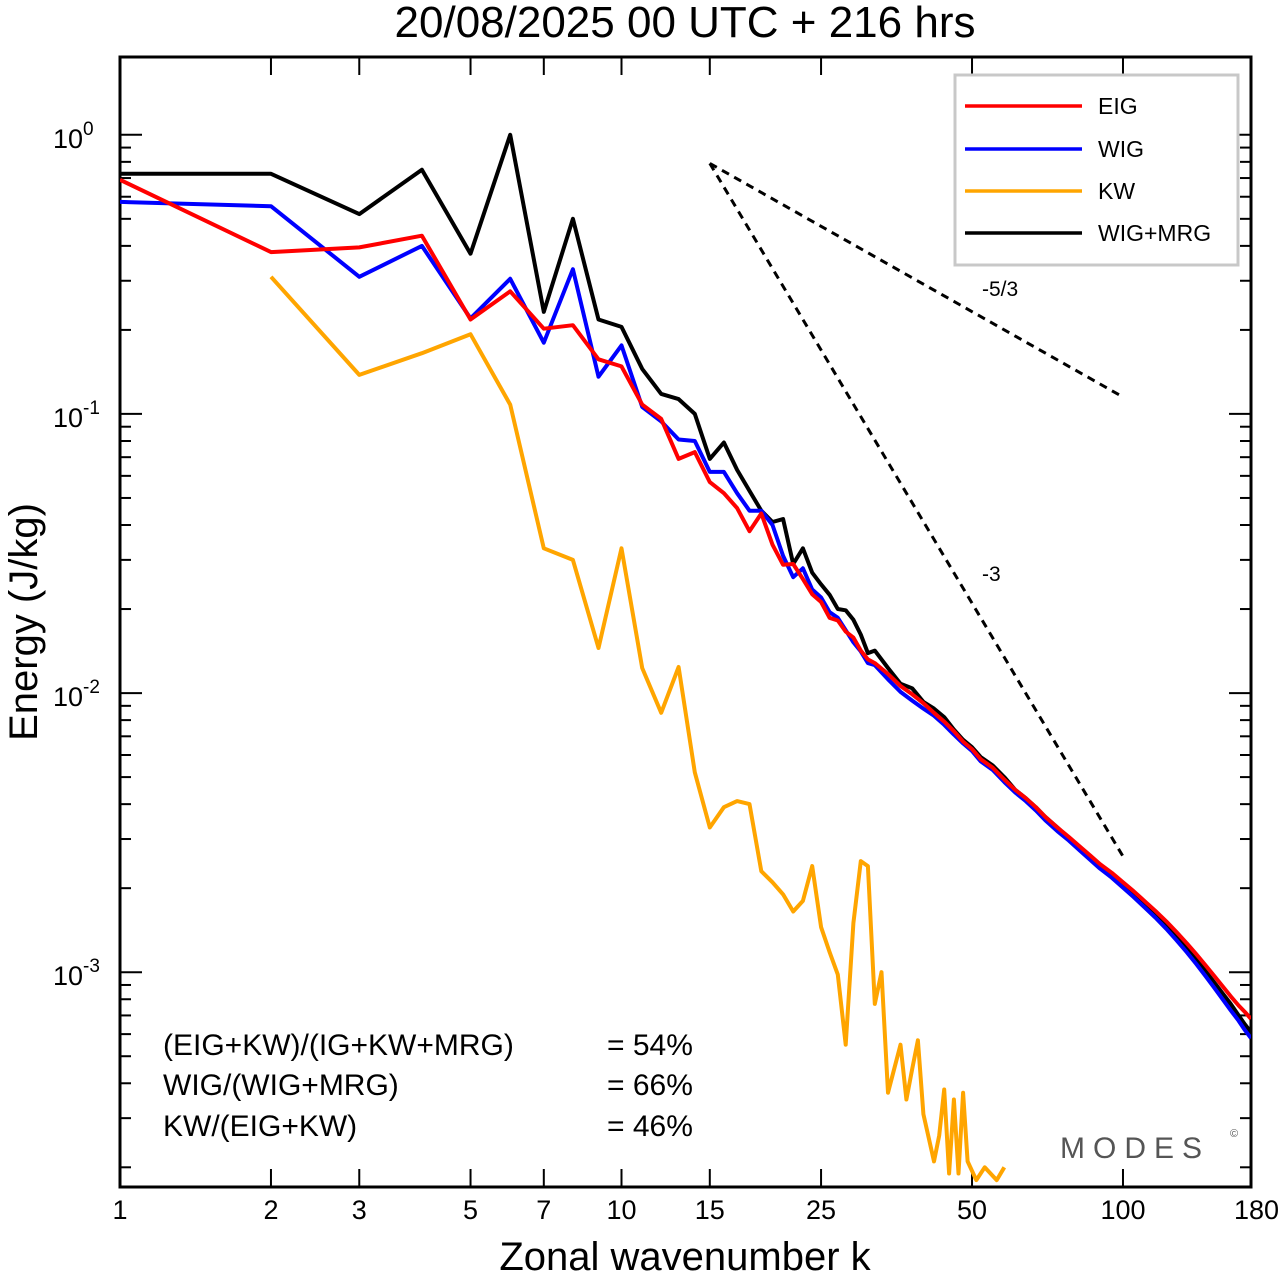  I want to click on y-tick-label-3: 10⁻³, so click(76, 973).